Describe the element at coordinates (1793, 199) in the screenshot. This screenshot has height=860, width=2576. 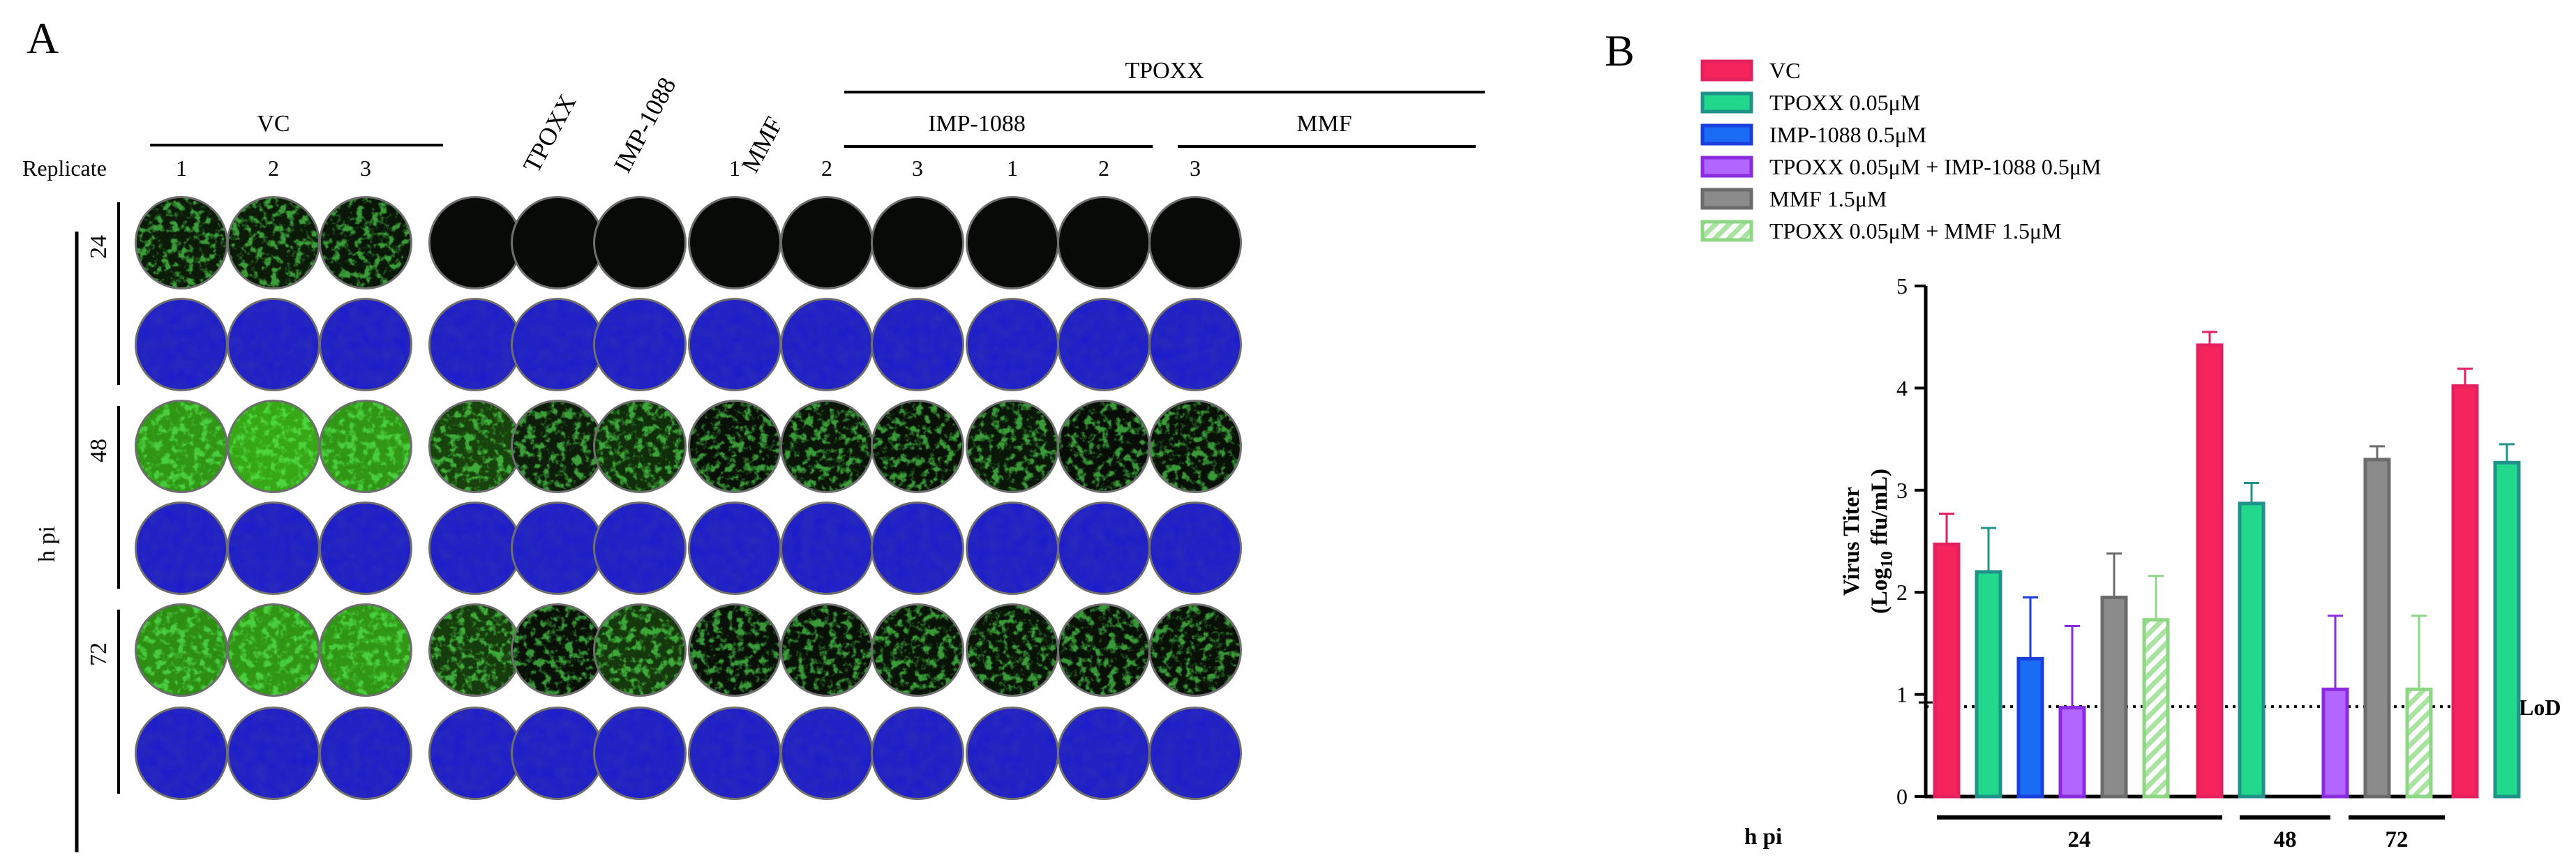
I see `legend-entry: MMF 1.5μM` at that location.